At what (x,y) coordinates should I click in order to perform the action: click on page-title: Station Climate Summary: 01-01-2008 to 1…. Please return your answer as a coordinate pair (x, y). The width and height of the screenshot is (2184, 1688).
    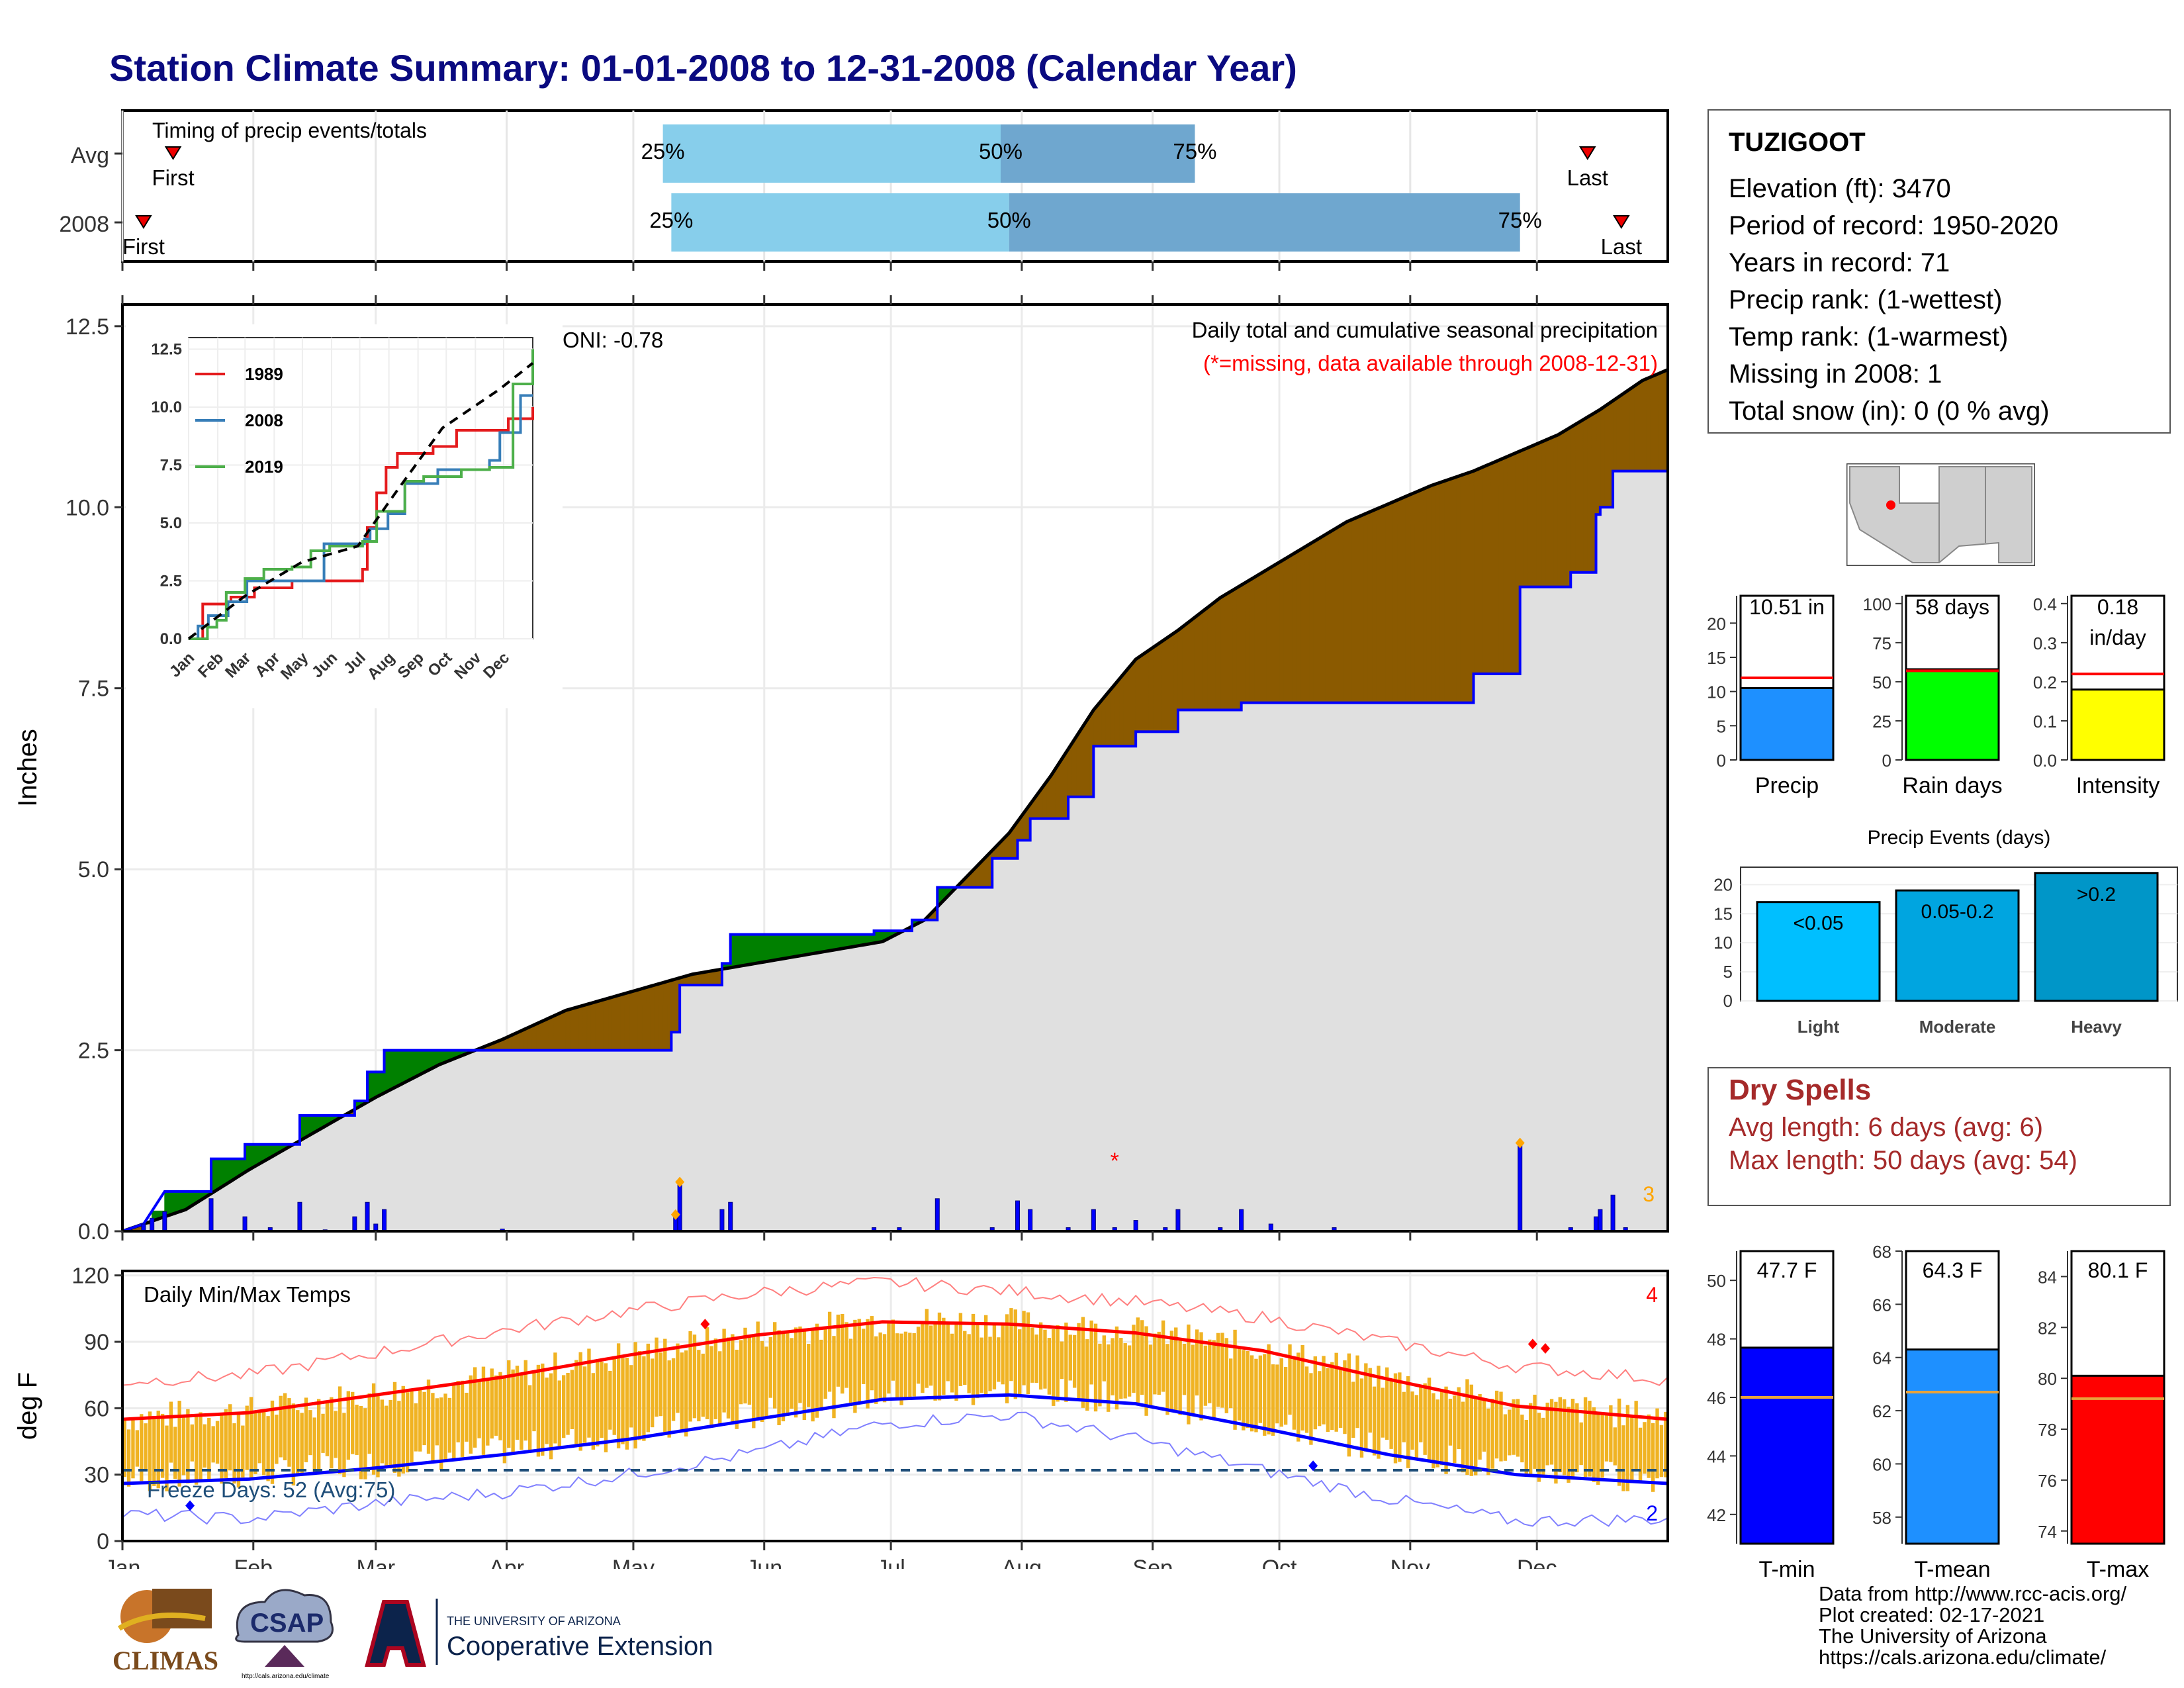
    Looking at the image, I should click on (703, 68).